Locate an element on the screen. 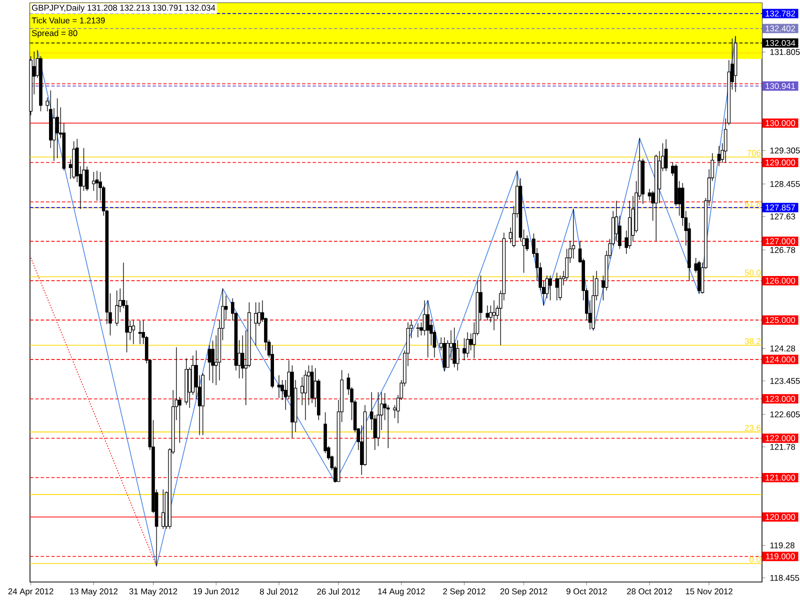 The height and width of the screenshot is (600, 800). x-tick-label: 31 May 2012 is located at coordinates (153, 592).